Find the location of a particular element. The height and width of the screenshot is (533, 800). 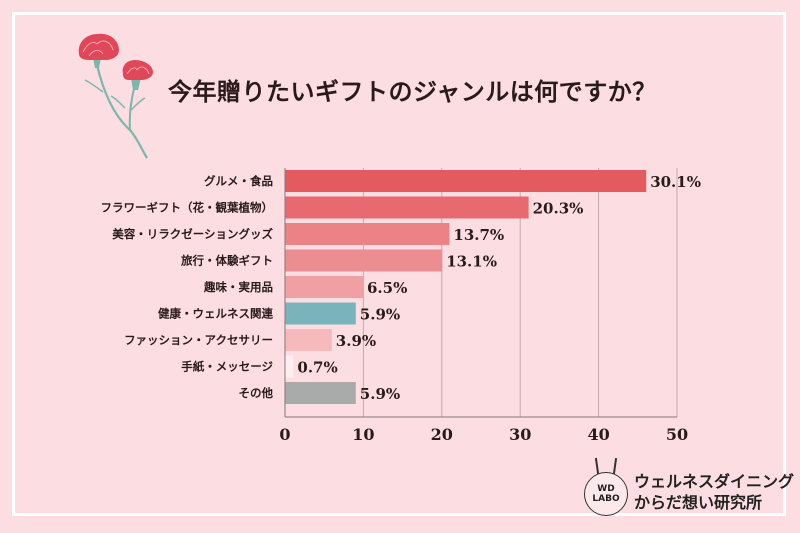

logo-badge-line1: WD is located at coordinates (606, 489).